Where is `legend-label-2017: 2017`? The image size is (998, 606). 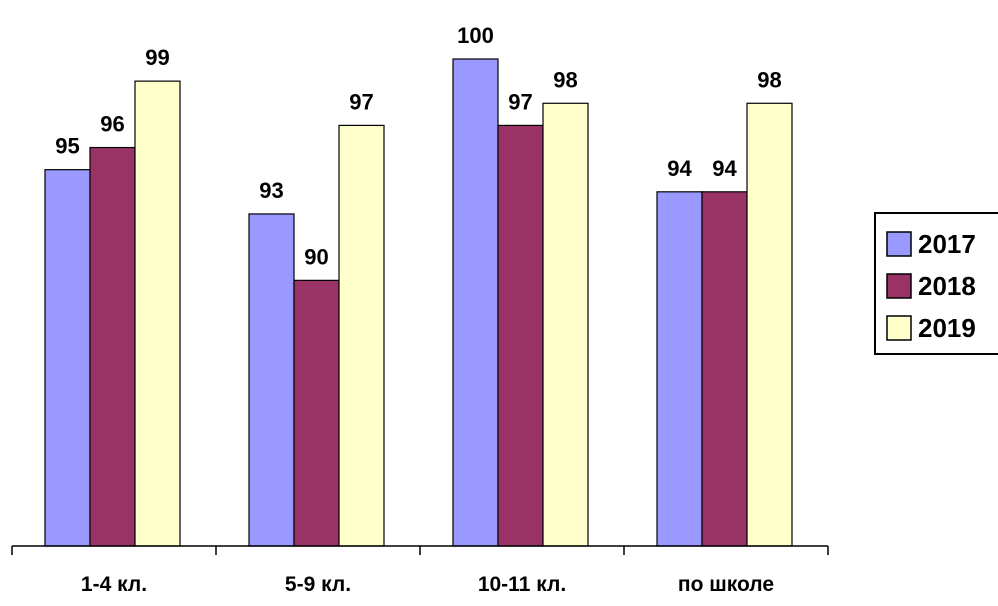 legend-label-2017: 2017 is located at coordinates (947, 244).